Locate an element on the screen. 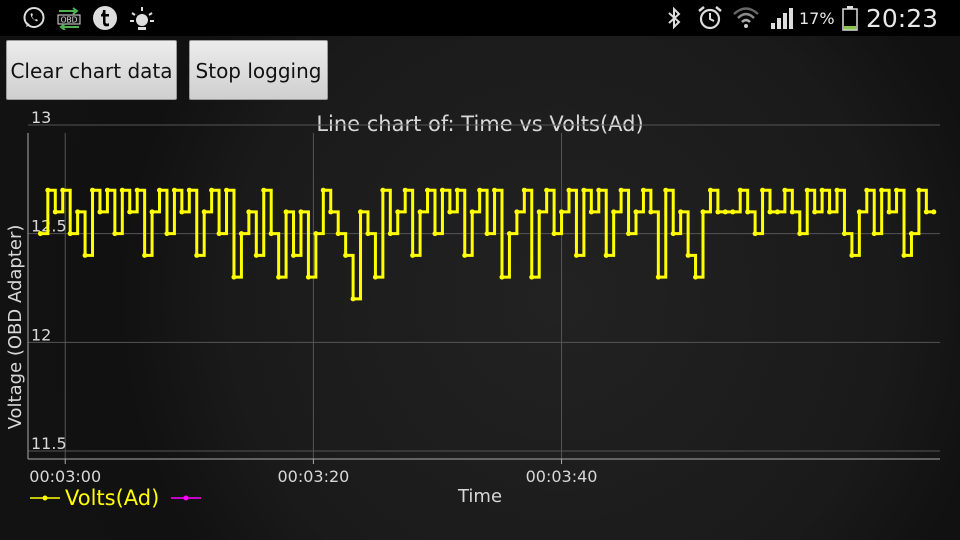  x-tick-label: 00:03:20 is located at coordinates (313, 476).